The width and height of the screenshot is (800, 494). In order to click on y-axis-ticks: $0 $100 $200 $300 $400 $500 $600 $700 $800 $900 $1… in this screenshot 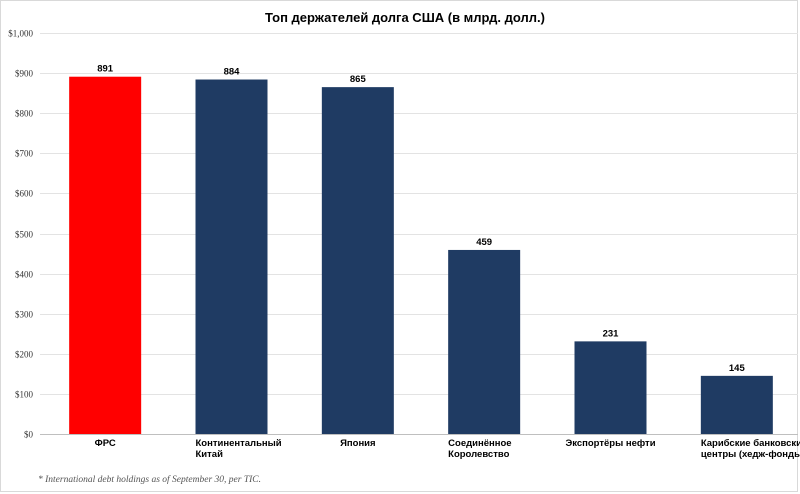, I will do `click(20, 234)`.